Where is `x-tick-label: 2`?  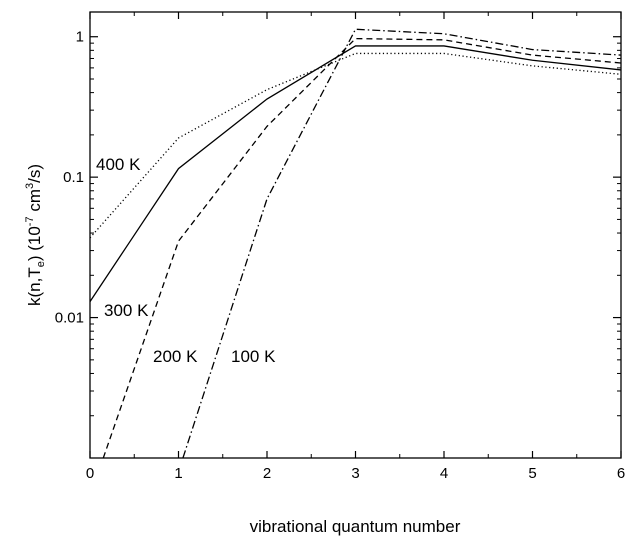
x-tick-label: 2 is located at coordinates (267, 473).